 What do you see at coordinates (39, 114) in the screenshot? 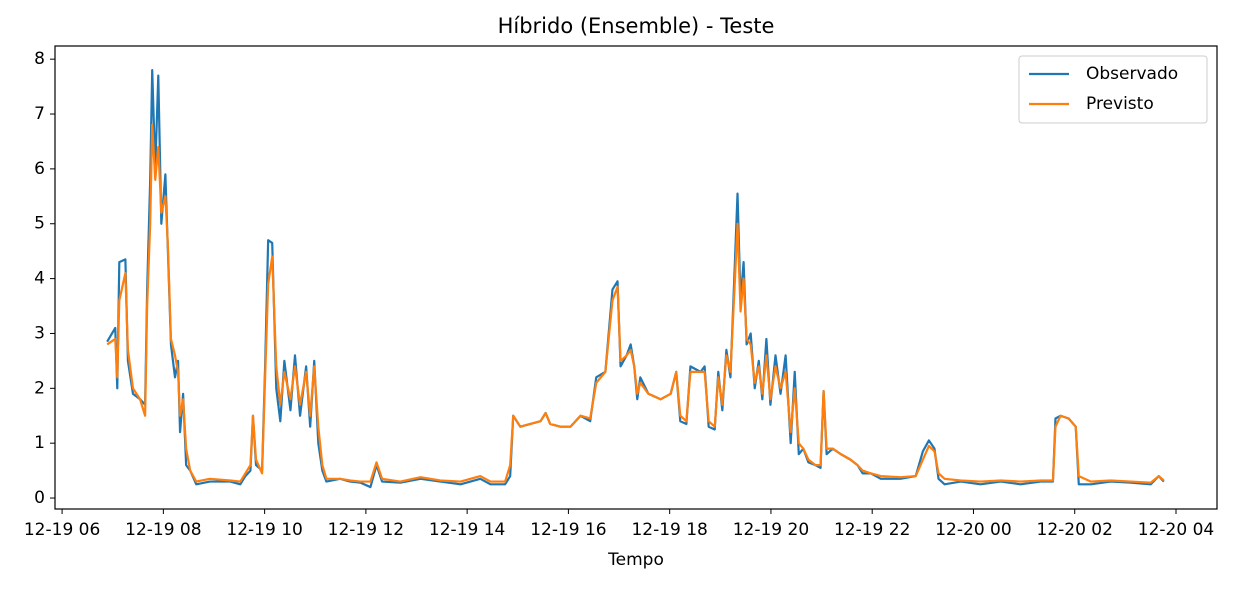
I see `y-tick-label: 7` at bounding box center [39, 114].